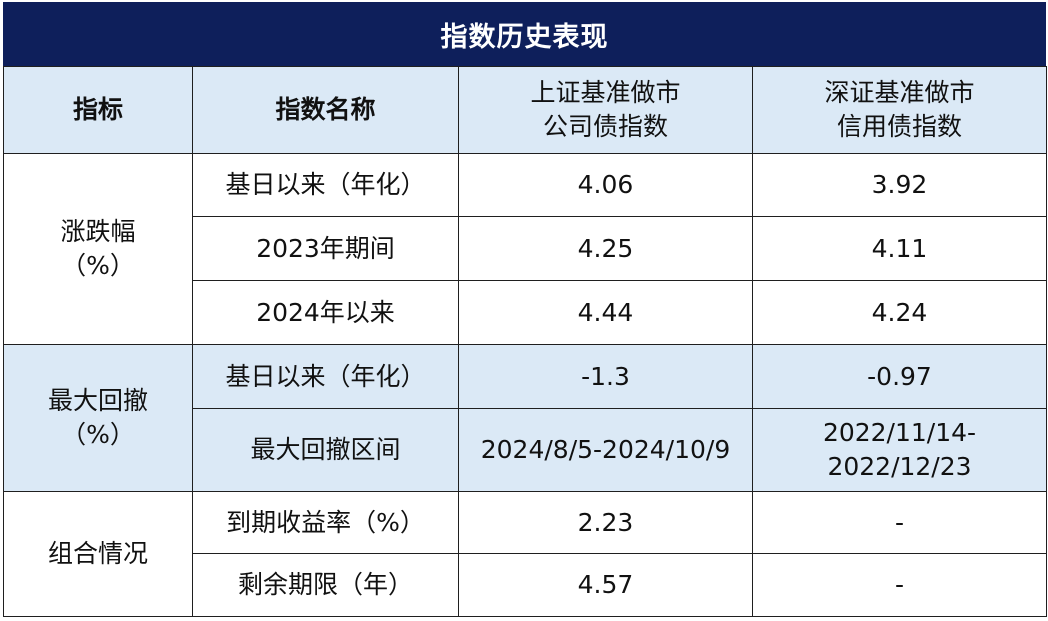 The height and width of the screenshot is (621, 1048). Describe the element at coordinates (325, 522) in the screenshot. I see `row-name: 到期收益率（%）` at that location.